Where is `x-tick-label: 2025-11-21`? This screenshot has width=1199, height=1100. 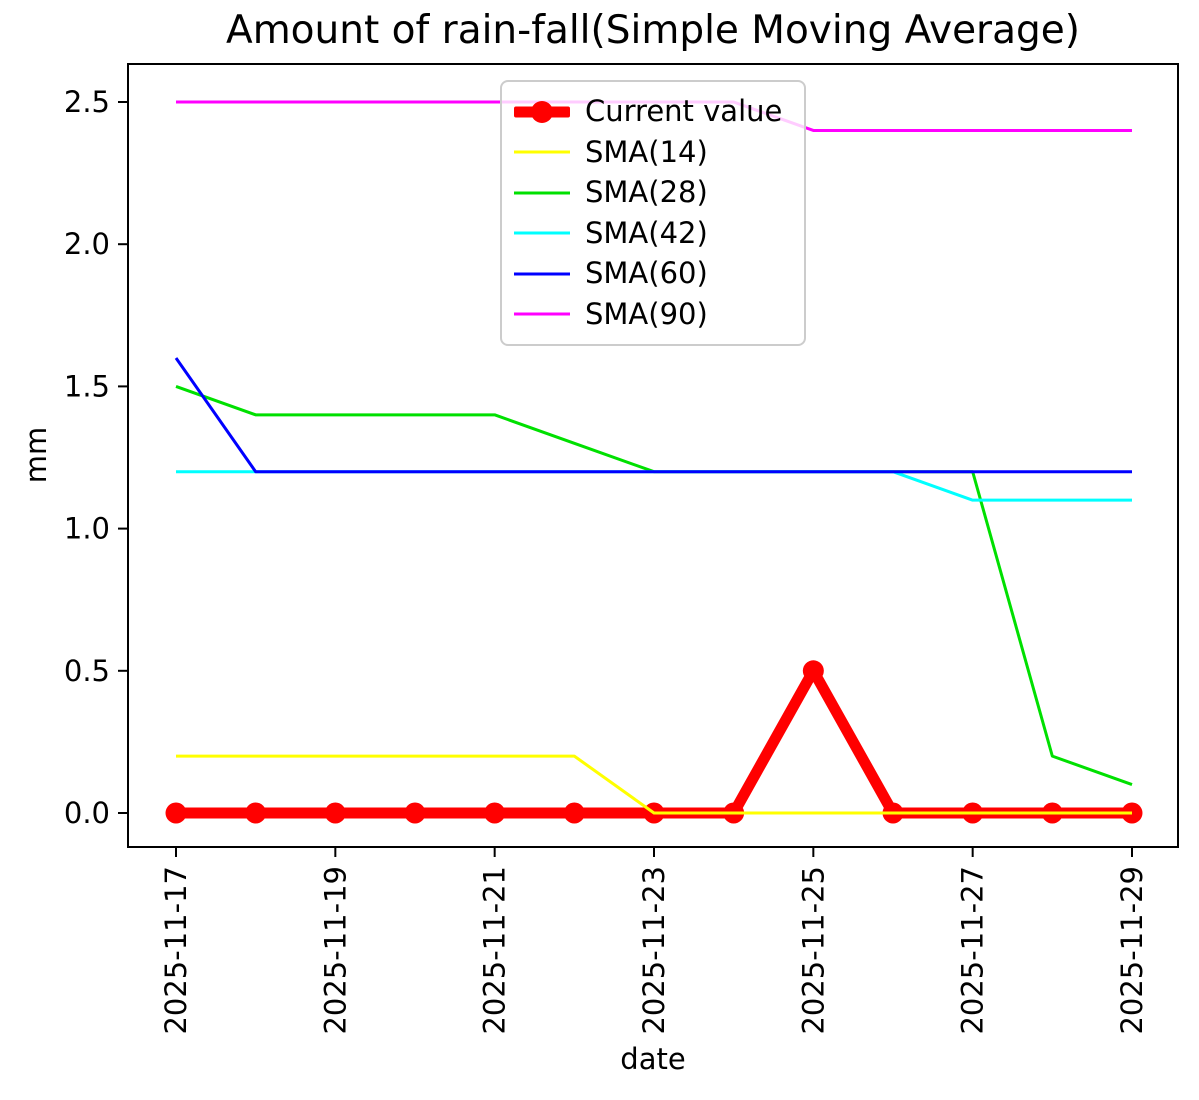 x-tick-label: 2025-11-21 is located at coordinates (495, 950).